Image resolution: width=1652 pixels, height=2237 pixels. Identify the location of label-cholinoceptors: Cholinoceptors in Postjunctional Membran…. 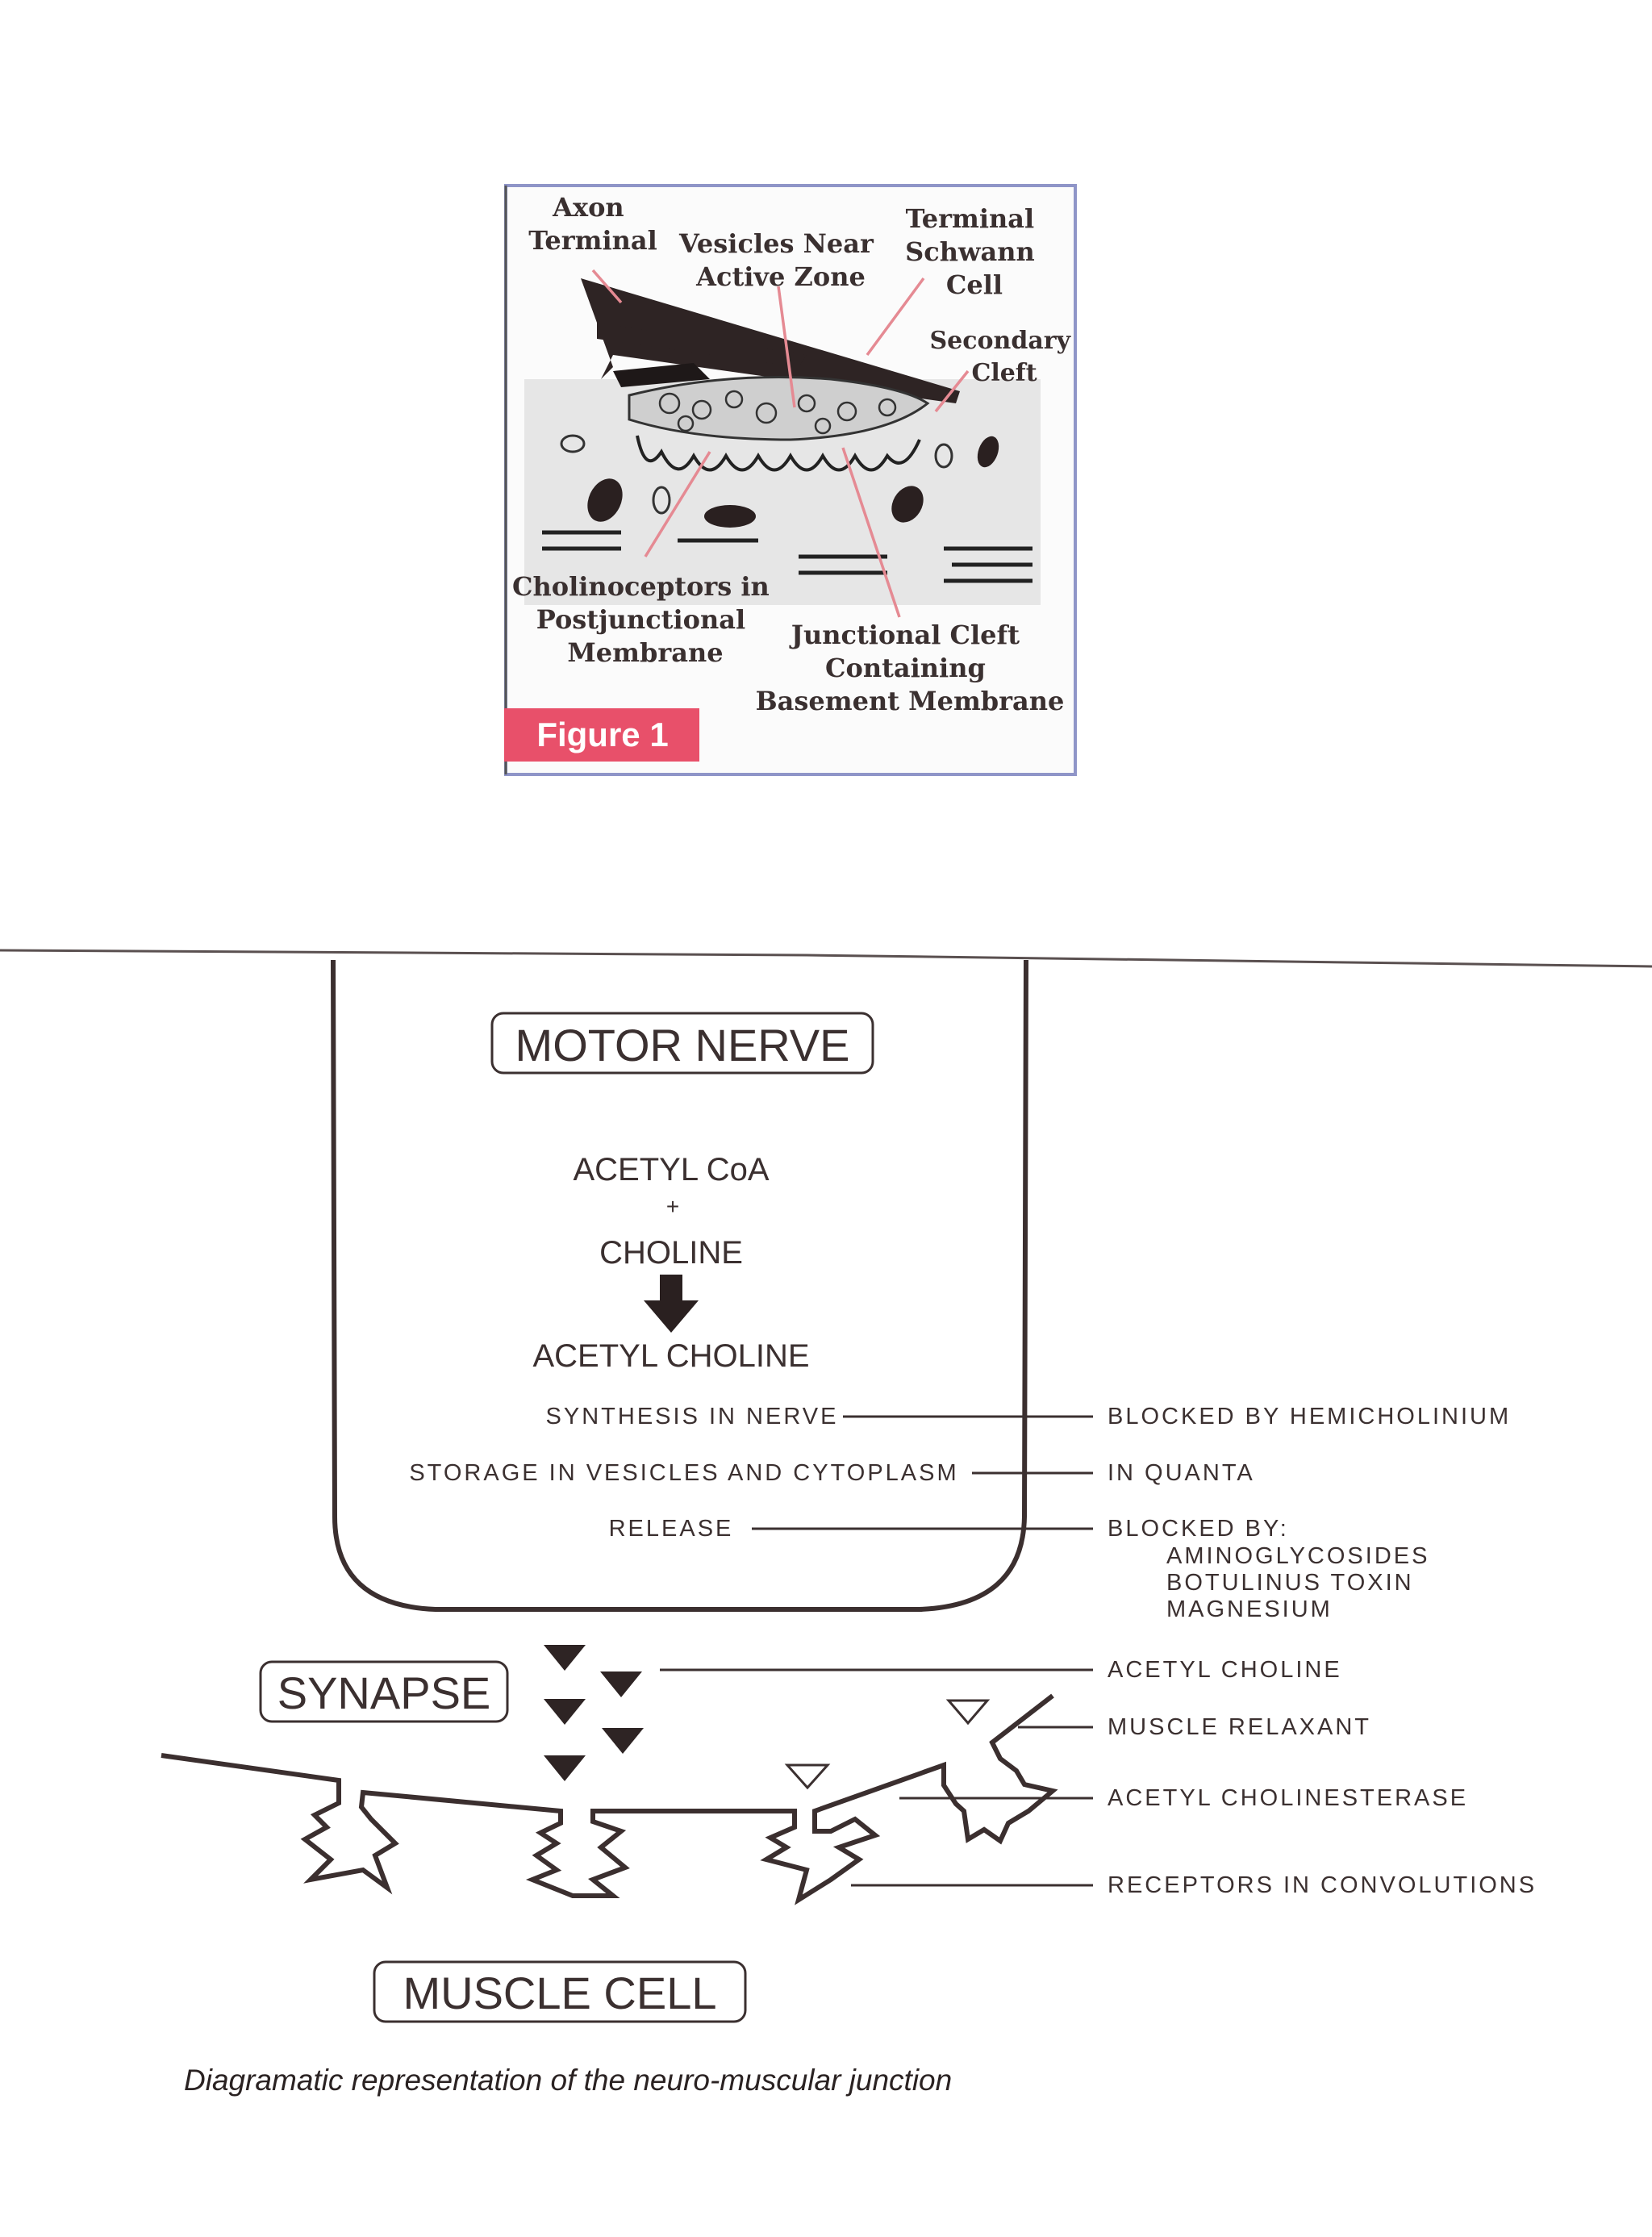
(645, 619).